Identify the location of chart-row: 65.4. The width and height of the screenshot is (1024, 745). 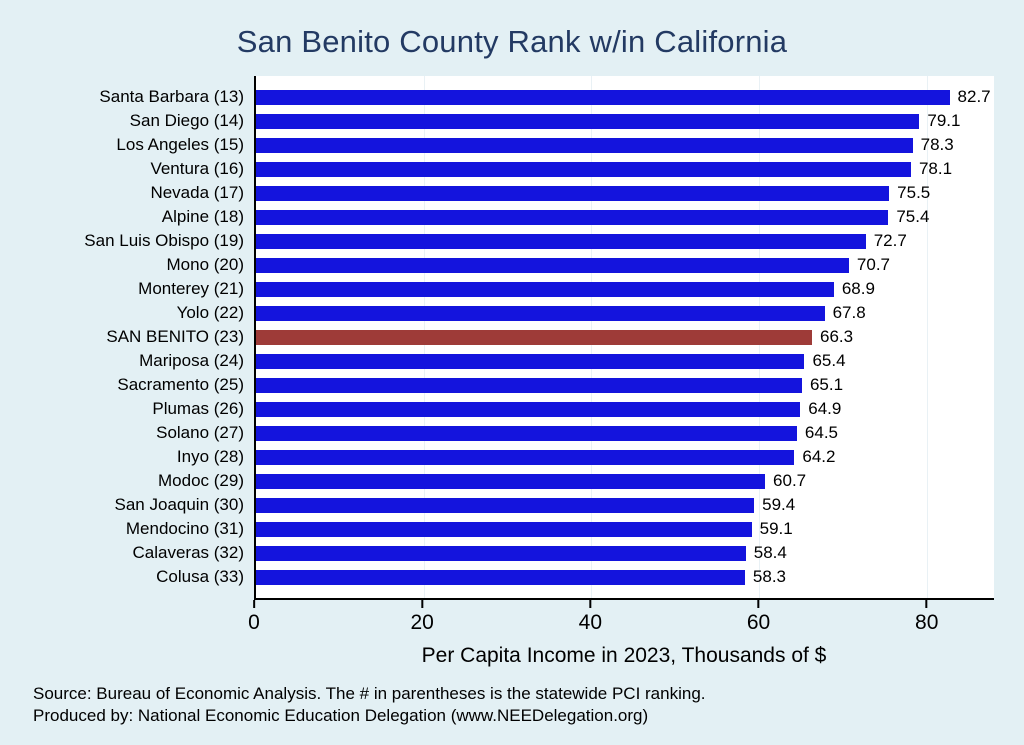
(625, 361).